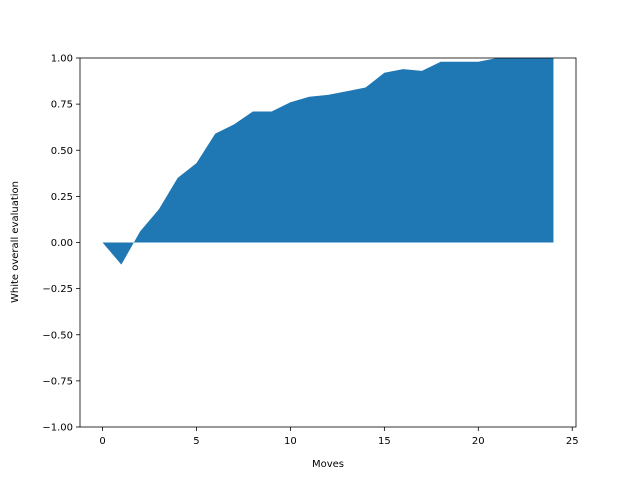  Describe the element at coordinates (57, 289) in the screenshot. I see `y-tick-label: −0.25` at that location.